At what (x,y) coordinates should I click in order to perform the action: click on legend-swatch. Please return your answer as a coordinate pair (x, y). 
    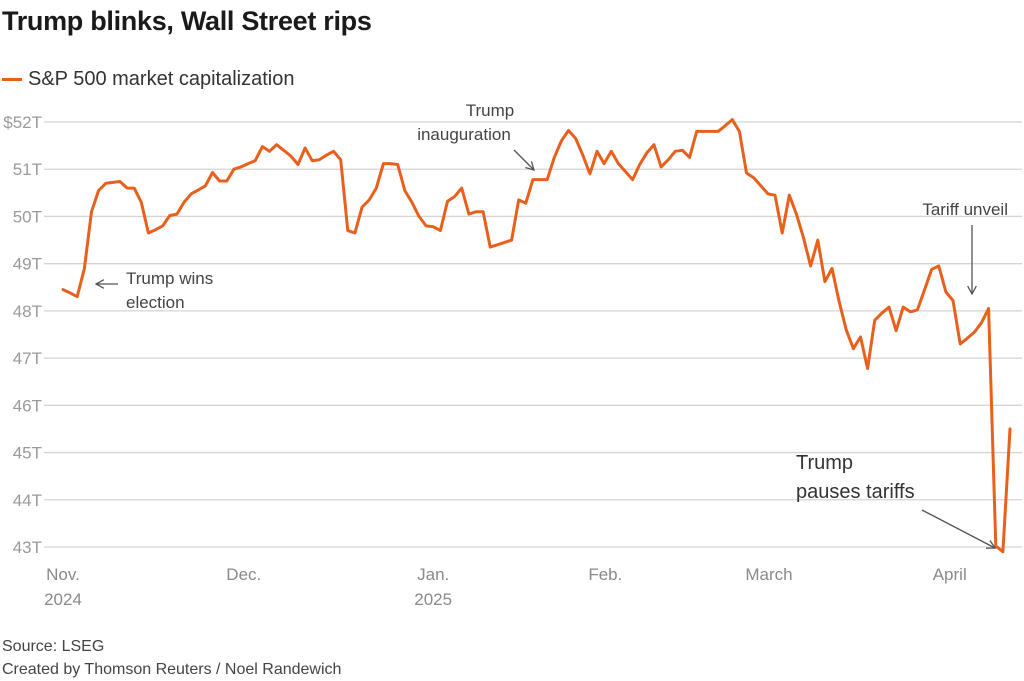
    Looking at the image, I should click on (12, 79).